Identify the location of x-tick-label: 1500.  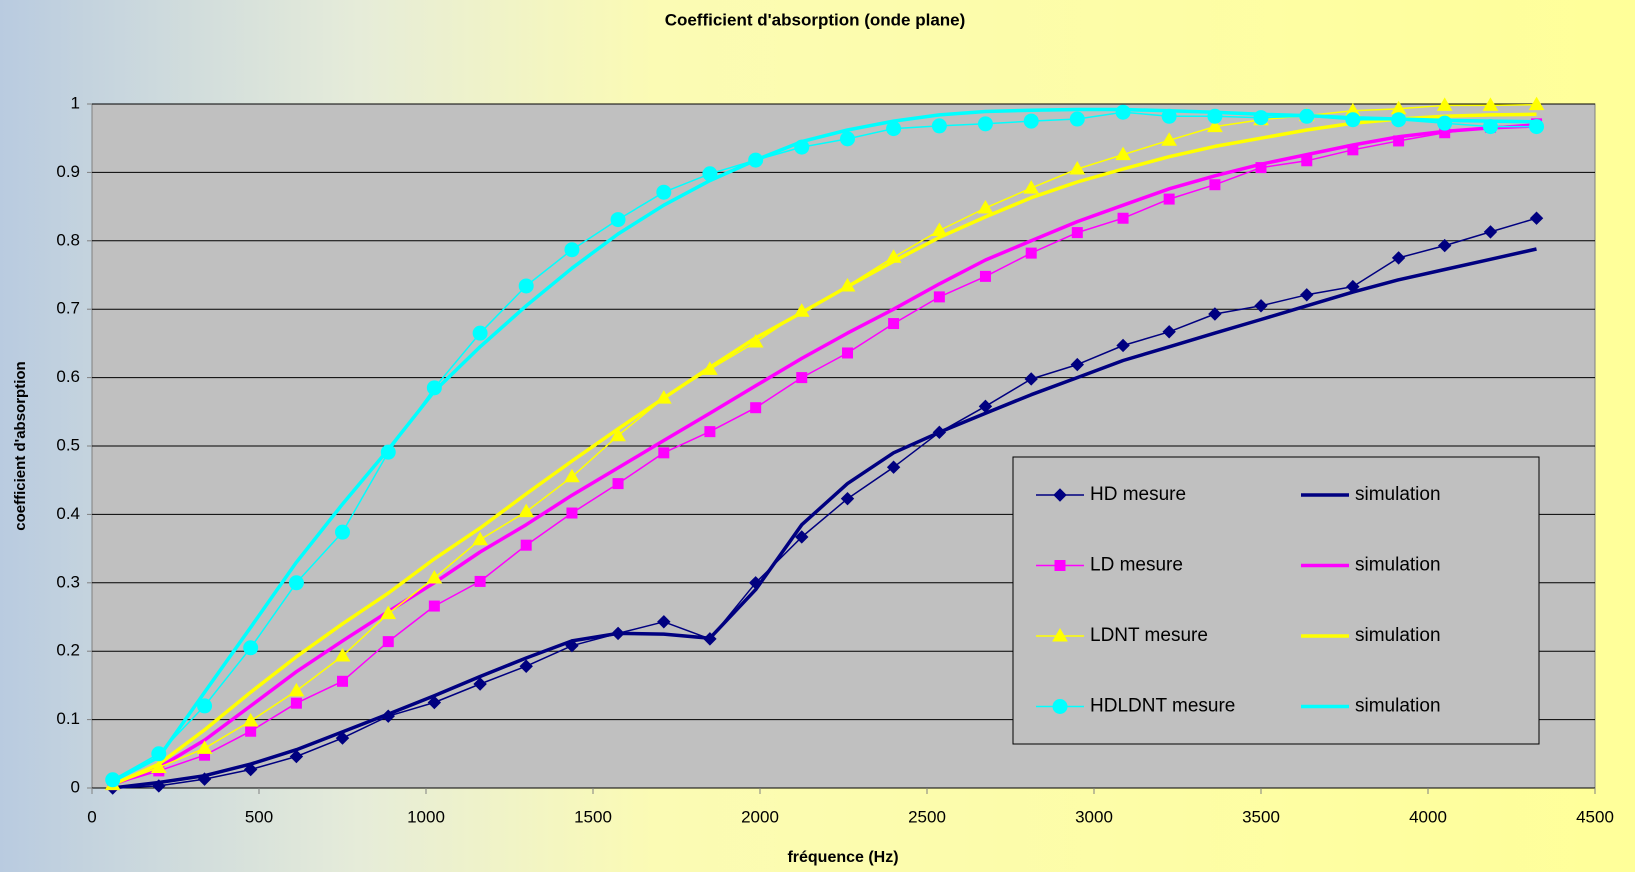
(593, 816).